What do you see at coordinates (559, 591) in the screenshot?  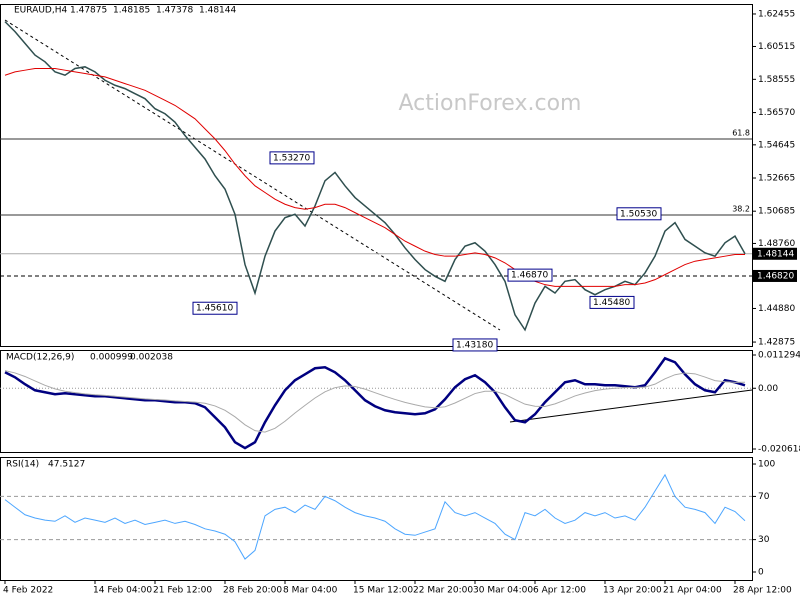 I see `x-tick-label: 6 Apr 12:00` at bounding box center [559, 591].